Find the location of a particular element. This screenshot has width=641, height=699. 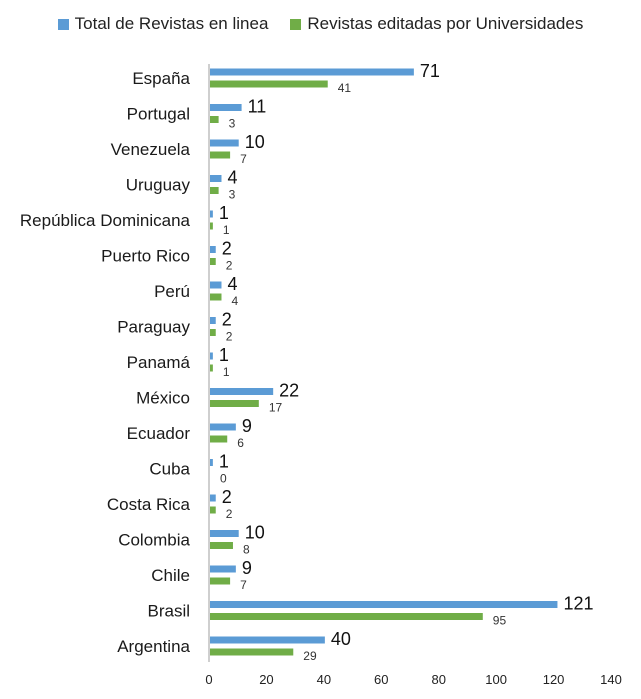

legend-item-total: Total de Revistas en linea is located at coordinates (163, 24).